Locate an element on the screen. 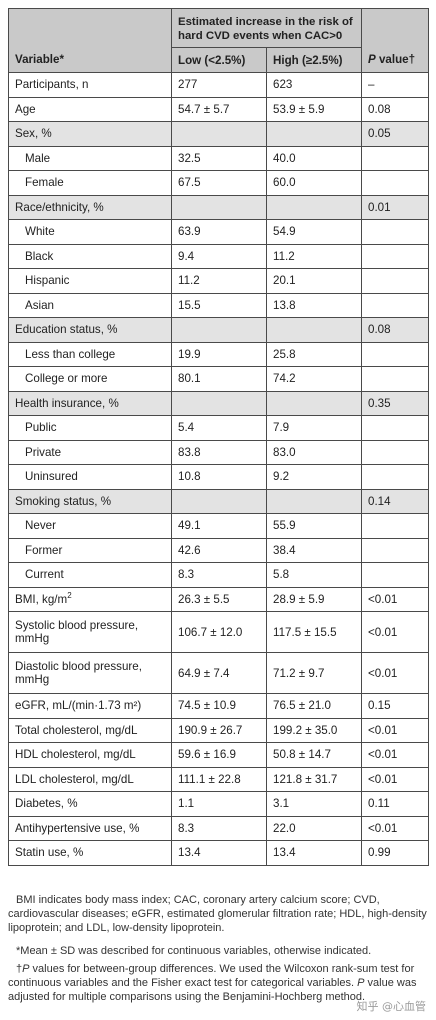  cell-low: 190.9 ± 26.7 is located at coordinates (219, 730).